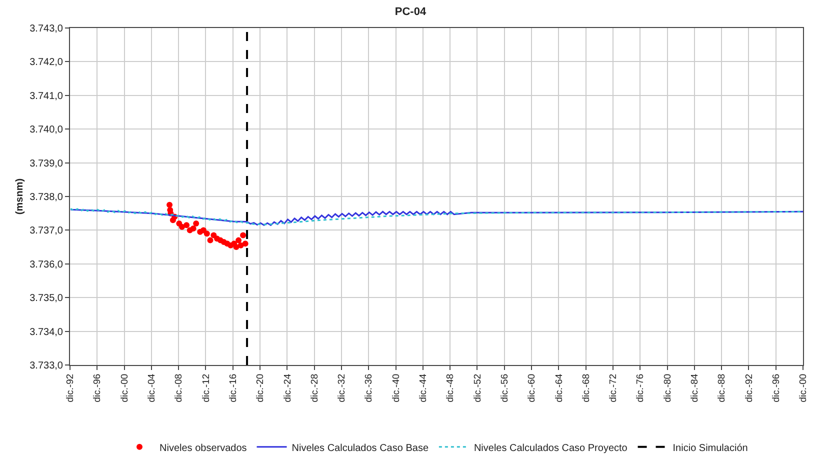 The image size is (821, 473). I want to click on x-tick-label: dic.-88, so click(722, 388).